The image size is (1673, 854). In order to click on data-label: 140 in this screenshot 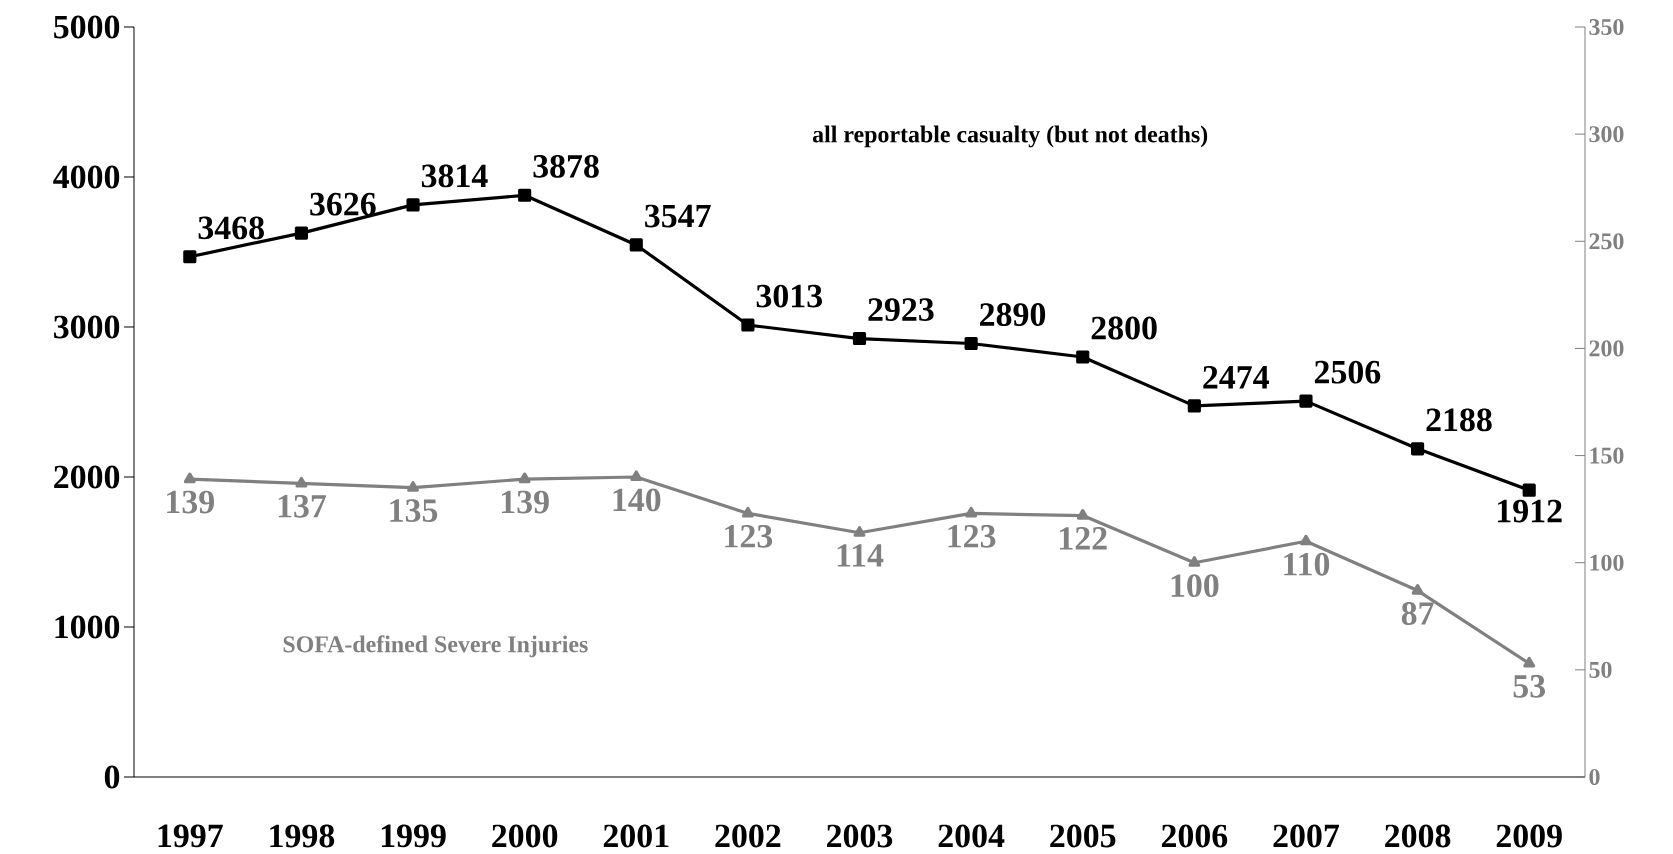, I will do `click(637, 500)`.